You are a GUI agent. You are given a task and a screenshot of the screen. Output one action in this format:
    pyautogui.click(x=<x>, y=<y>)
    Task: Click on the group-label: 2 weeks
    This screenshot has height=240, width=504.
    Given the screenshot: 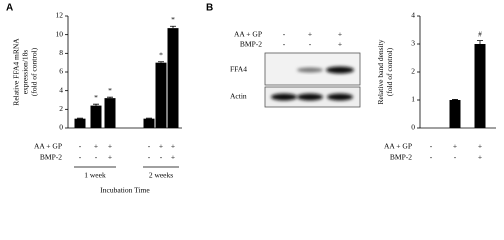 What is the action you would take?
    pyautogui.click(x=161, y=175)
    